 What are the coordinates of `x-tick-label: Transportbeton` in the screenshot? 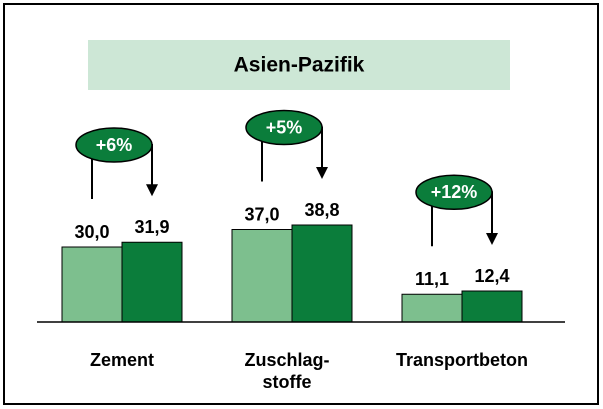 It's located at (462, 360).